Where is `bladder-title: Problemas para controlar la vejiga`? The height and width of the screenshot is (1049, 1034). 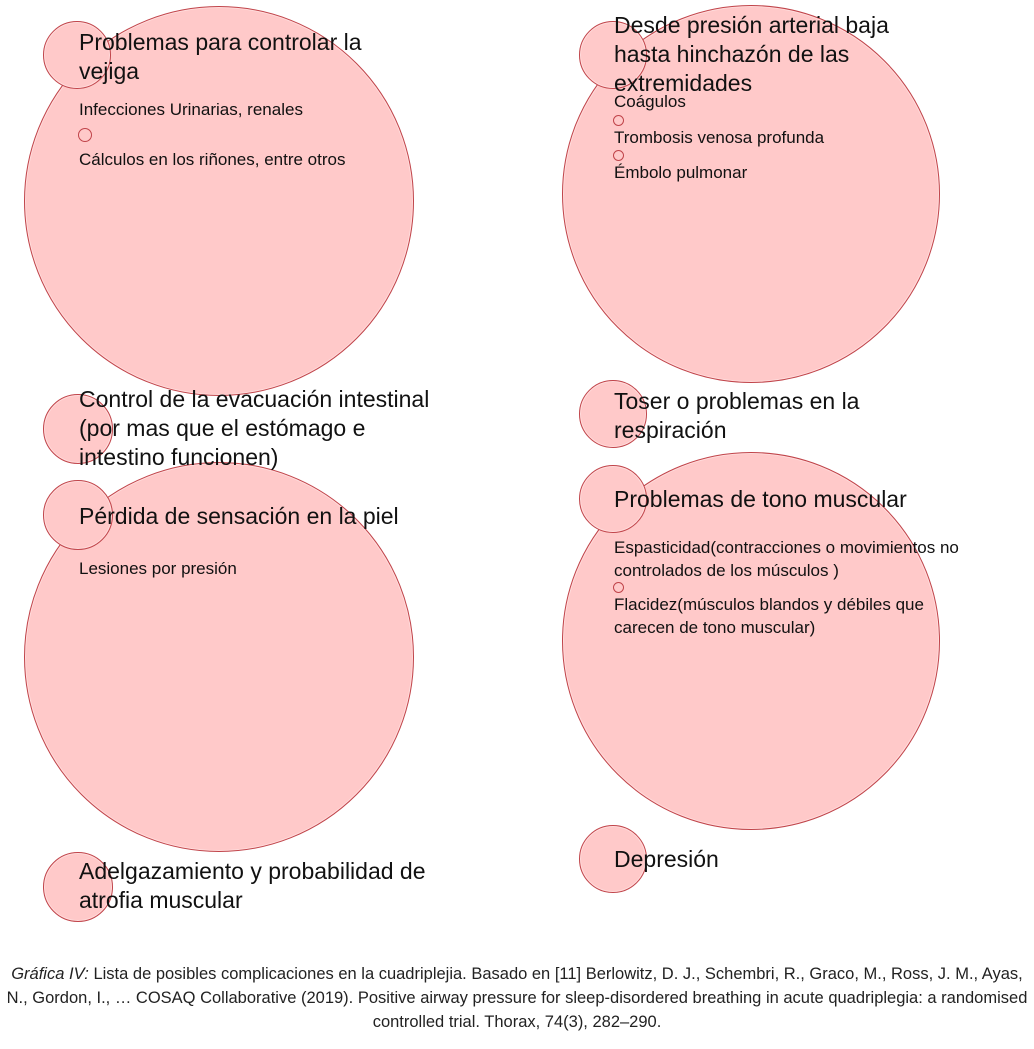
bladder-title: Problemas para controlar la vejiga is located at coordinates (220, 56).